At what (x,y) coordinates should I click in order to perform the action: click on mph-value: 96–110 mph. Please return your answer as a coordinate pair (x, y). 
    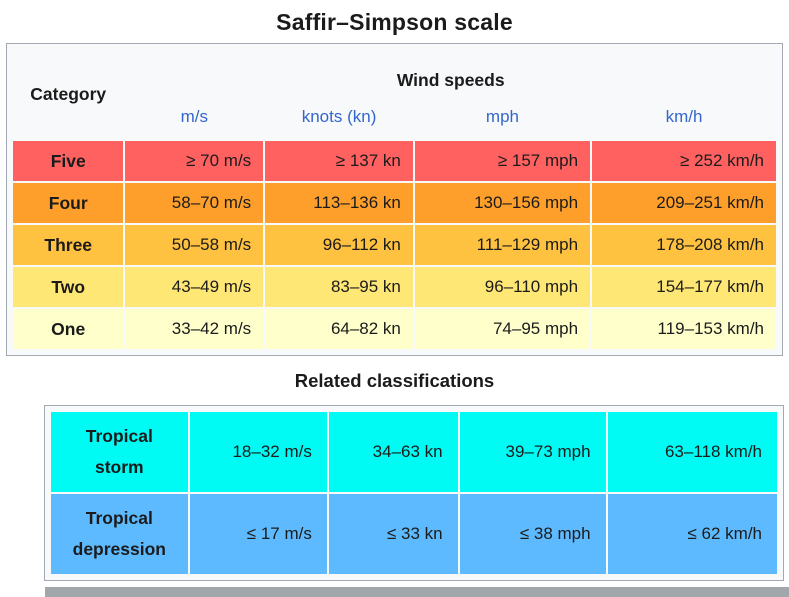
    Looking at the image, I should click on (502, 287).